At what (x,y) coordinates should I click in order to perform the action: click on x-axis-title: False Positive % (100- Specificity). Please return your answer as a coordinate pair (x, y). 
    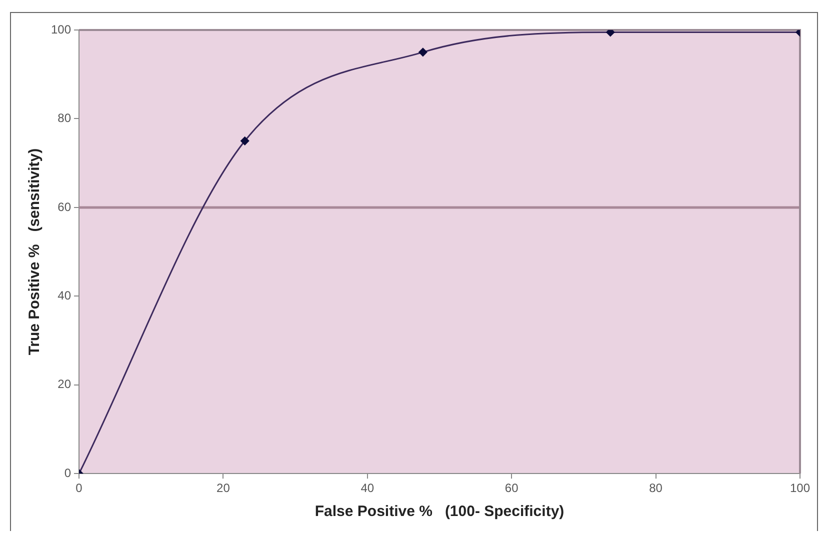
    Looking at the image, I should click on (439, 511).